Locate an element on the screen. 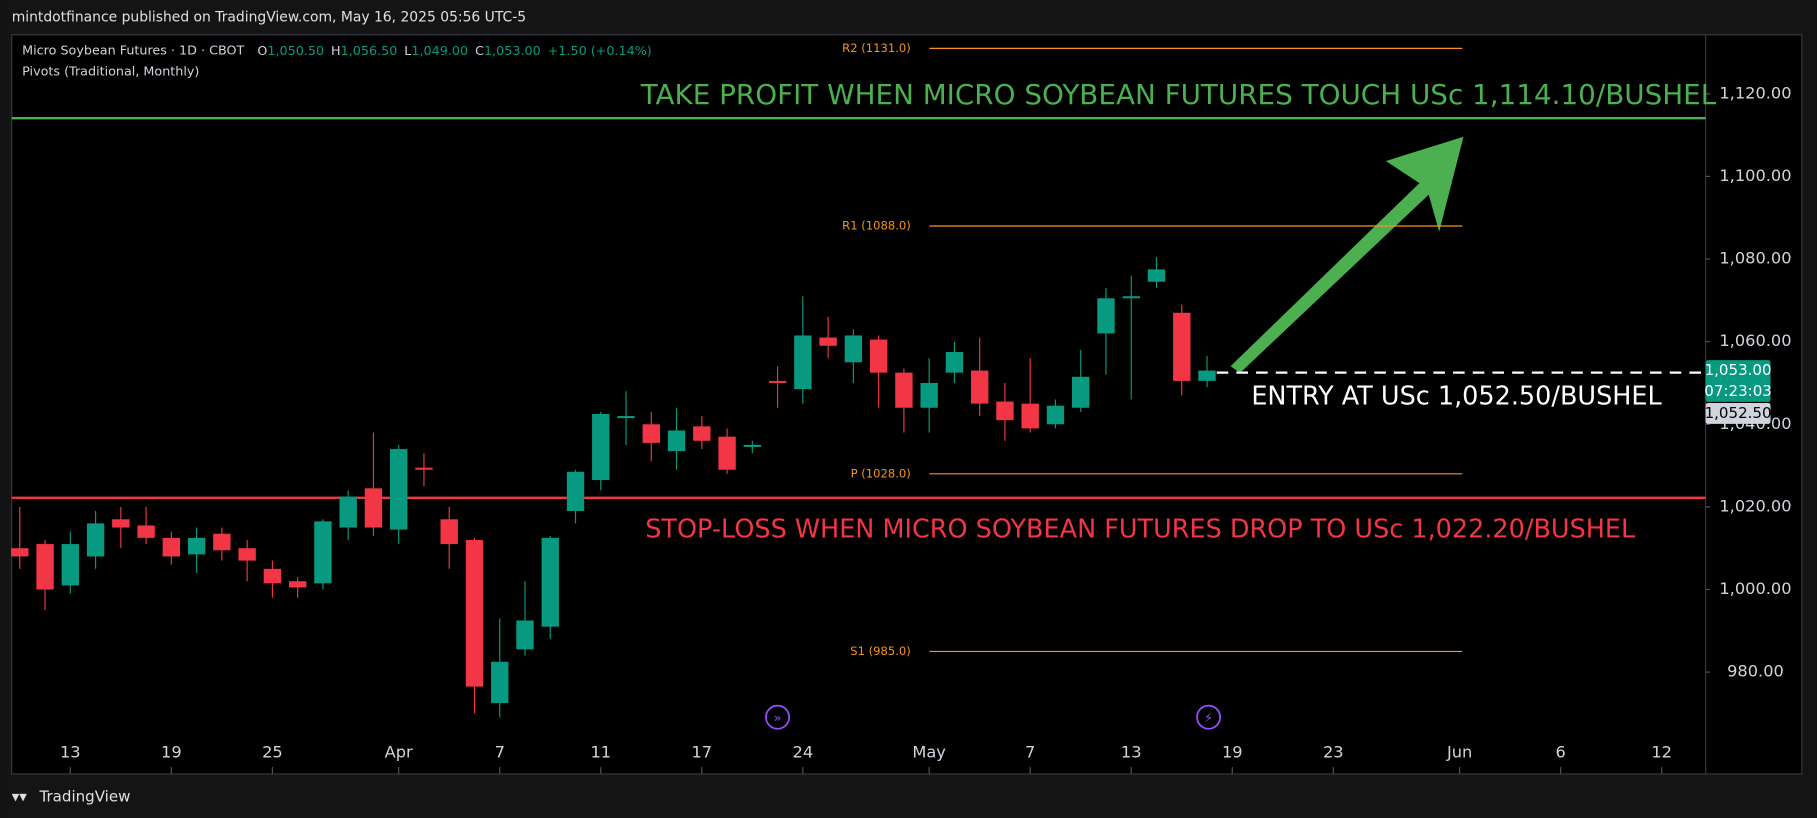 The image size is (1817, 818). y-tick-label: 1,100.00 is located at coordinates (1755, 175).